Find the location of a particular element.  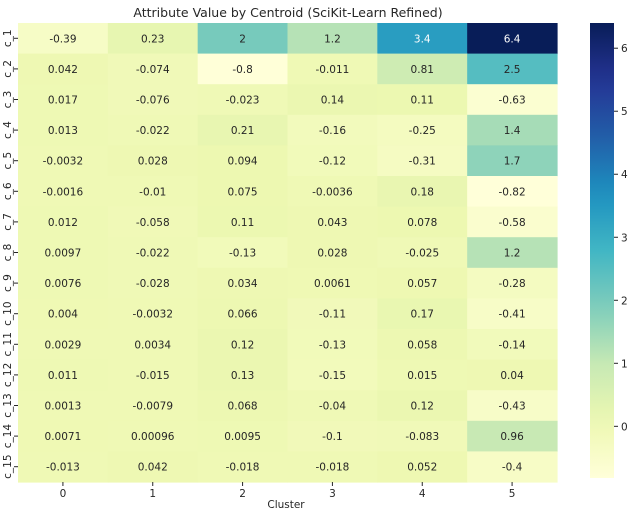

colorbar-tick-label: 6 is located at coordinates (624, 49).